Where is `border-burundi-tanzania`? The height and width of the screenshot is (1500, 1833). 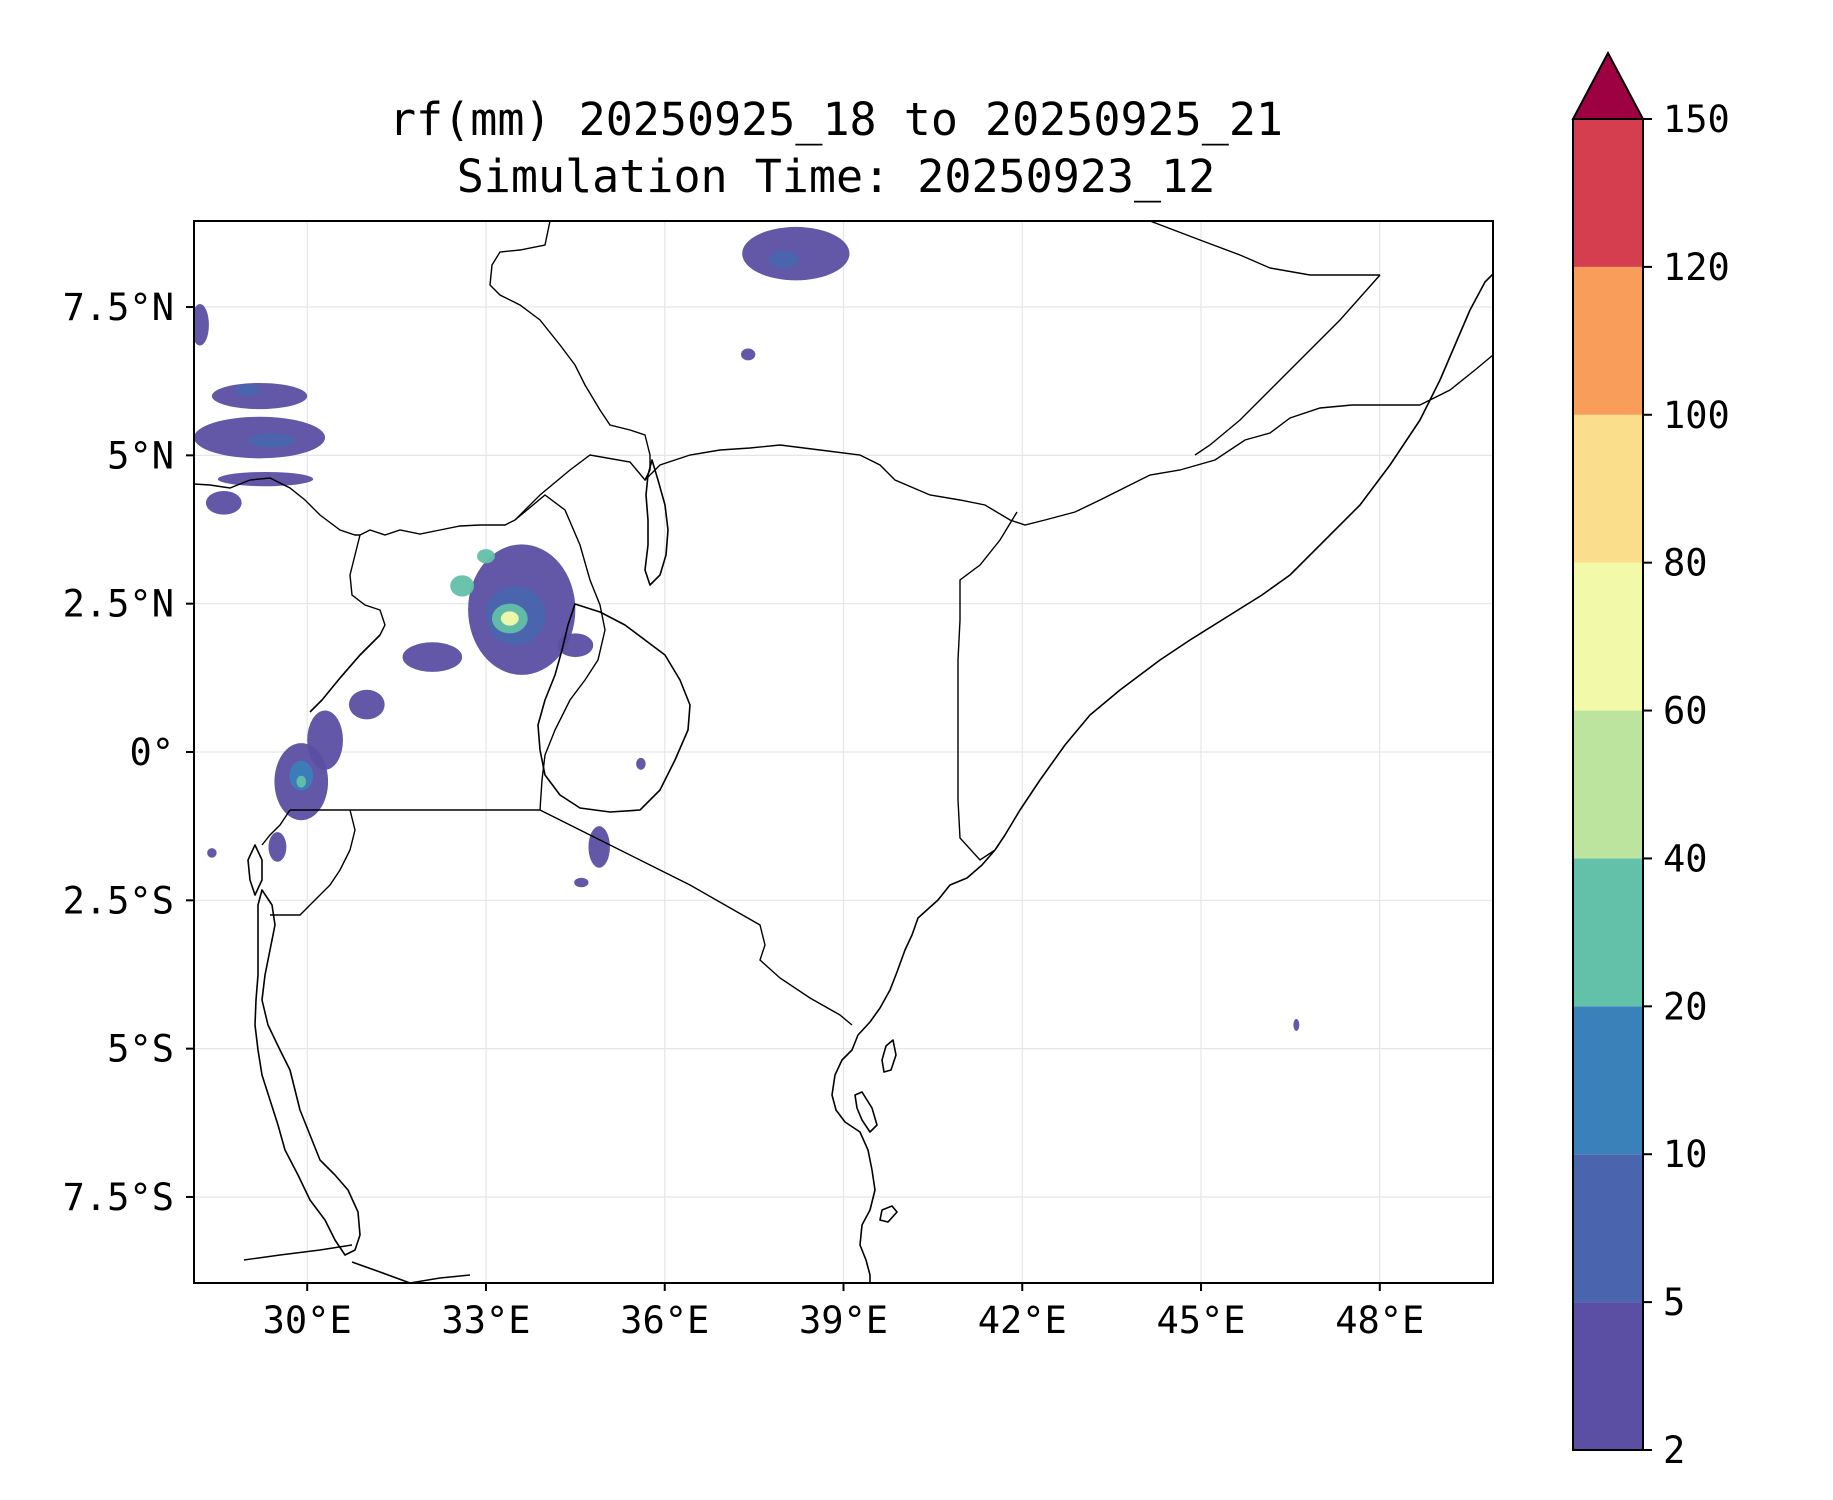
border-burundi-tanzania is located at coordinates (313, 862).